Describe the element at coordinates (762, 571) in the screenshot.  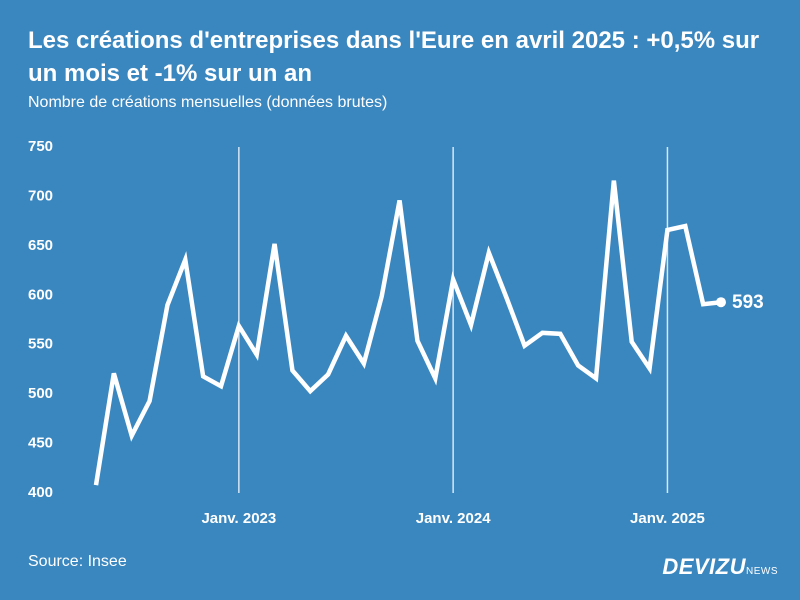
I see `brand-suffix: NEWS` at that location.